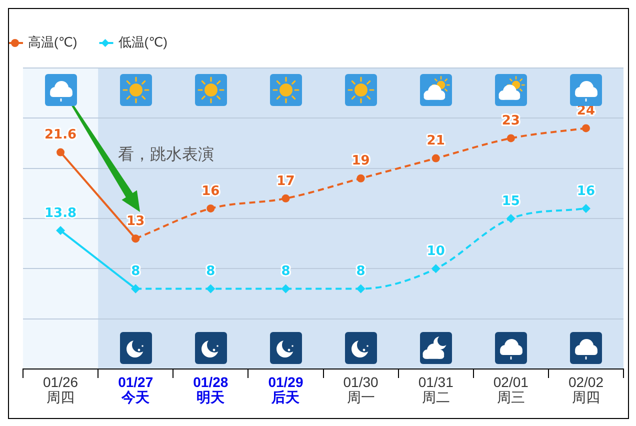 The image size is (636, 426). What do you see at coordinates (60, 135) in the screenshot?
I see `data-label: 21.6` at bounding box center [60, 135].